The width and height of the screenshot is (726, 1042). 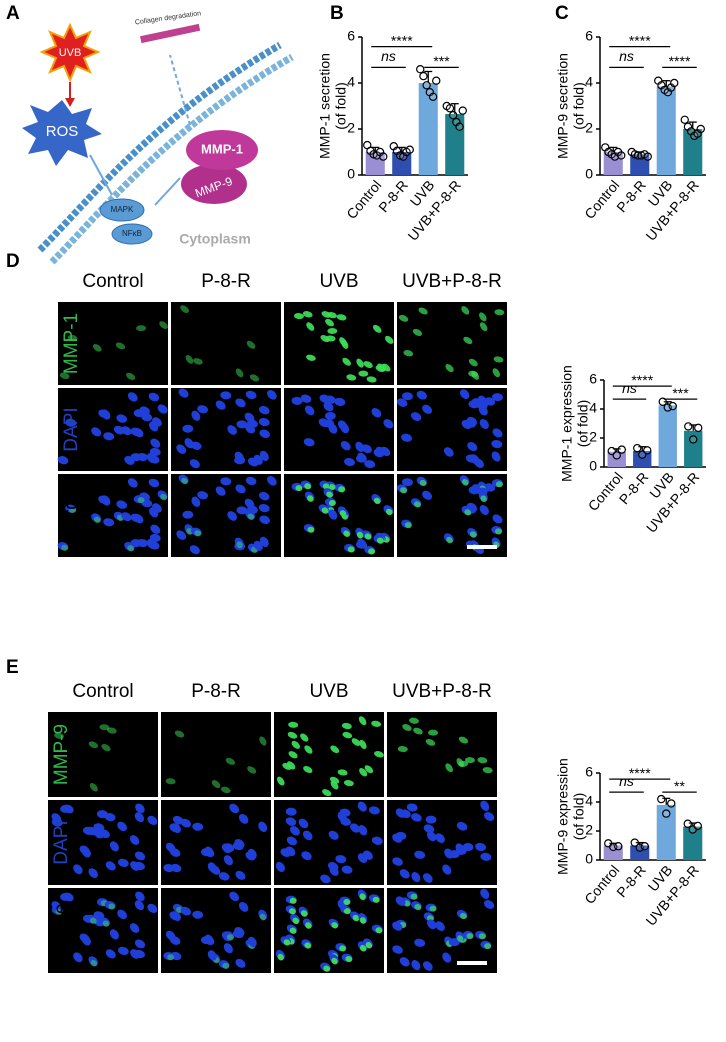 I want to click on diagram-label: ROS, so click(x=62, y=131).